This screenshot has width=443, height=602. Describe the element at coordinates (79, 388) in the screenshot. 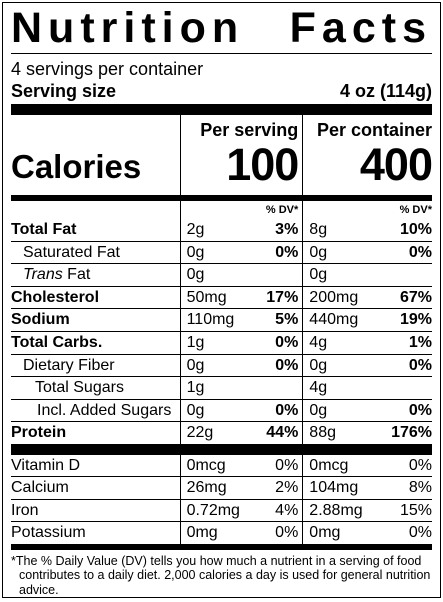

I see `nutrient-name-text: Total Sugars` at that location.